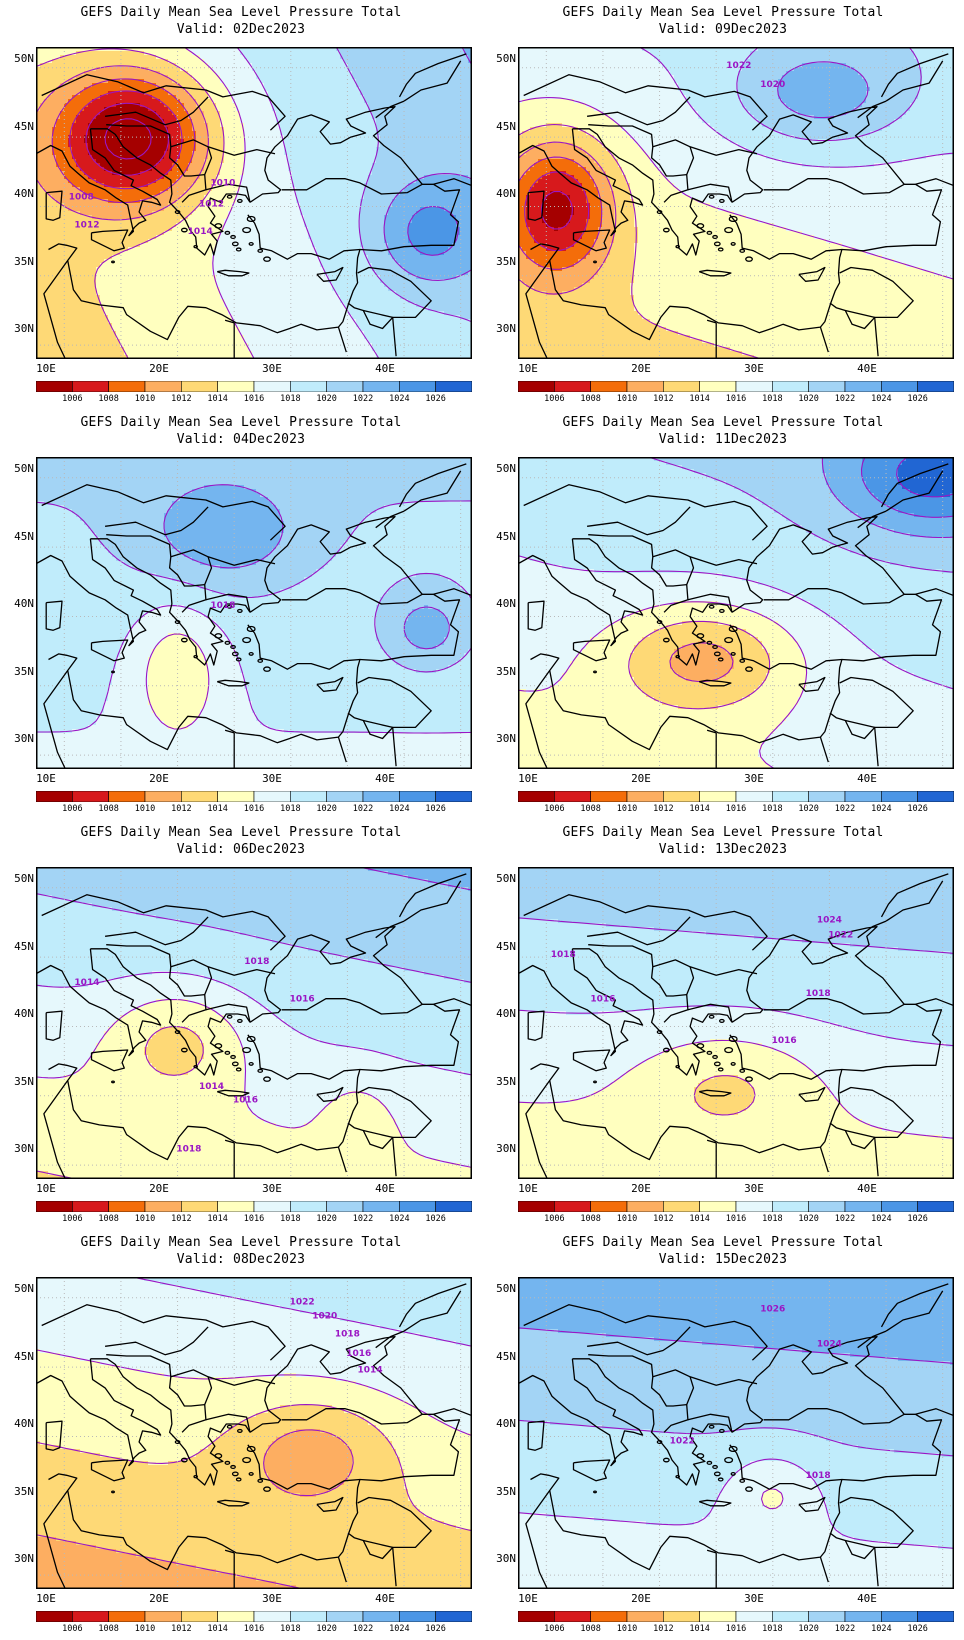 The image size is (964, 1640). What do you see at coordinates (19, 879) in the screenshot?
I see `lat-label: 50N` at bounding box center [19, 879].